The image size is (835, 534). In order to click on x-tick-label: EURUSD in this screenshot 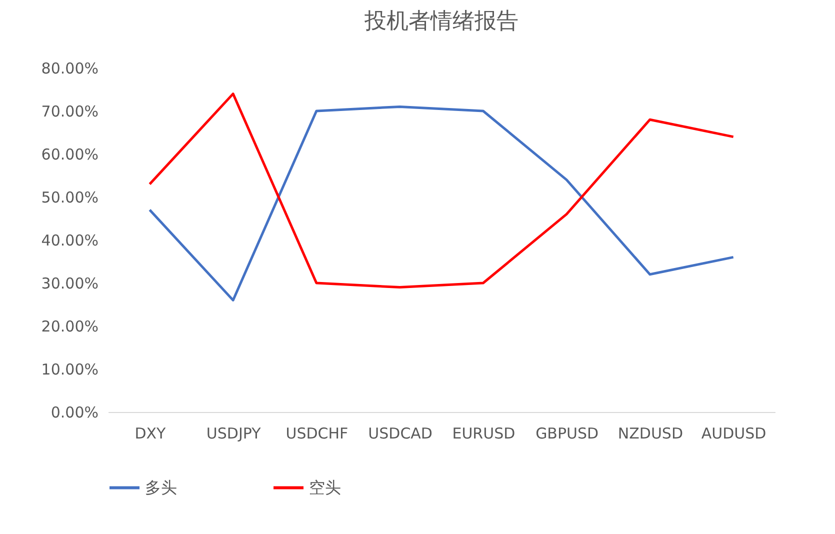, I will do `click(484, 433)`.